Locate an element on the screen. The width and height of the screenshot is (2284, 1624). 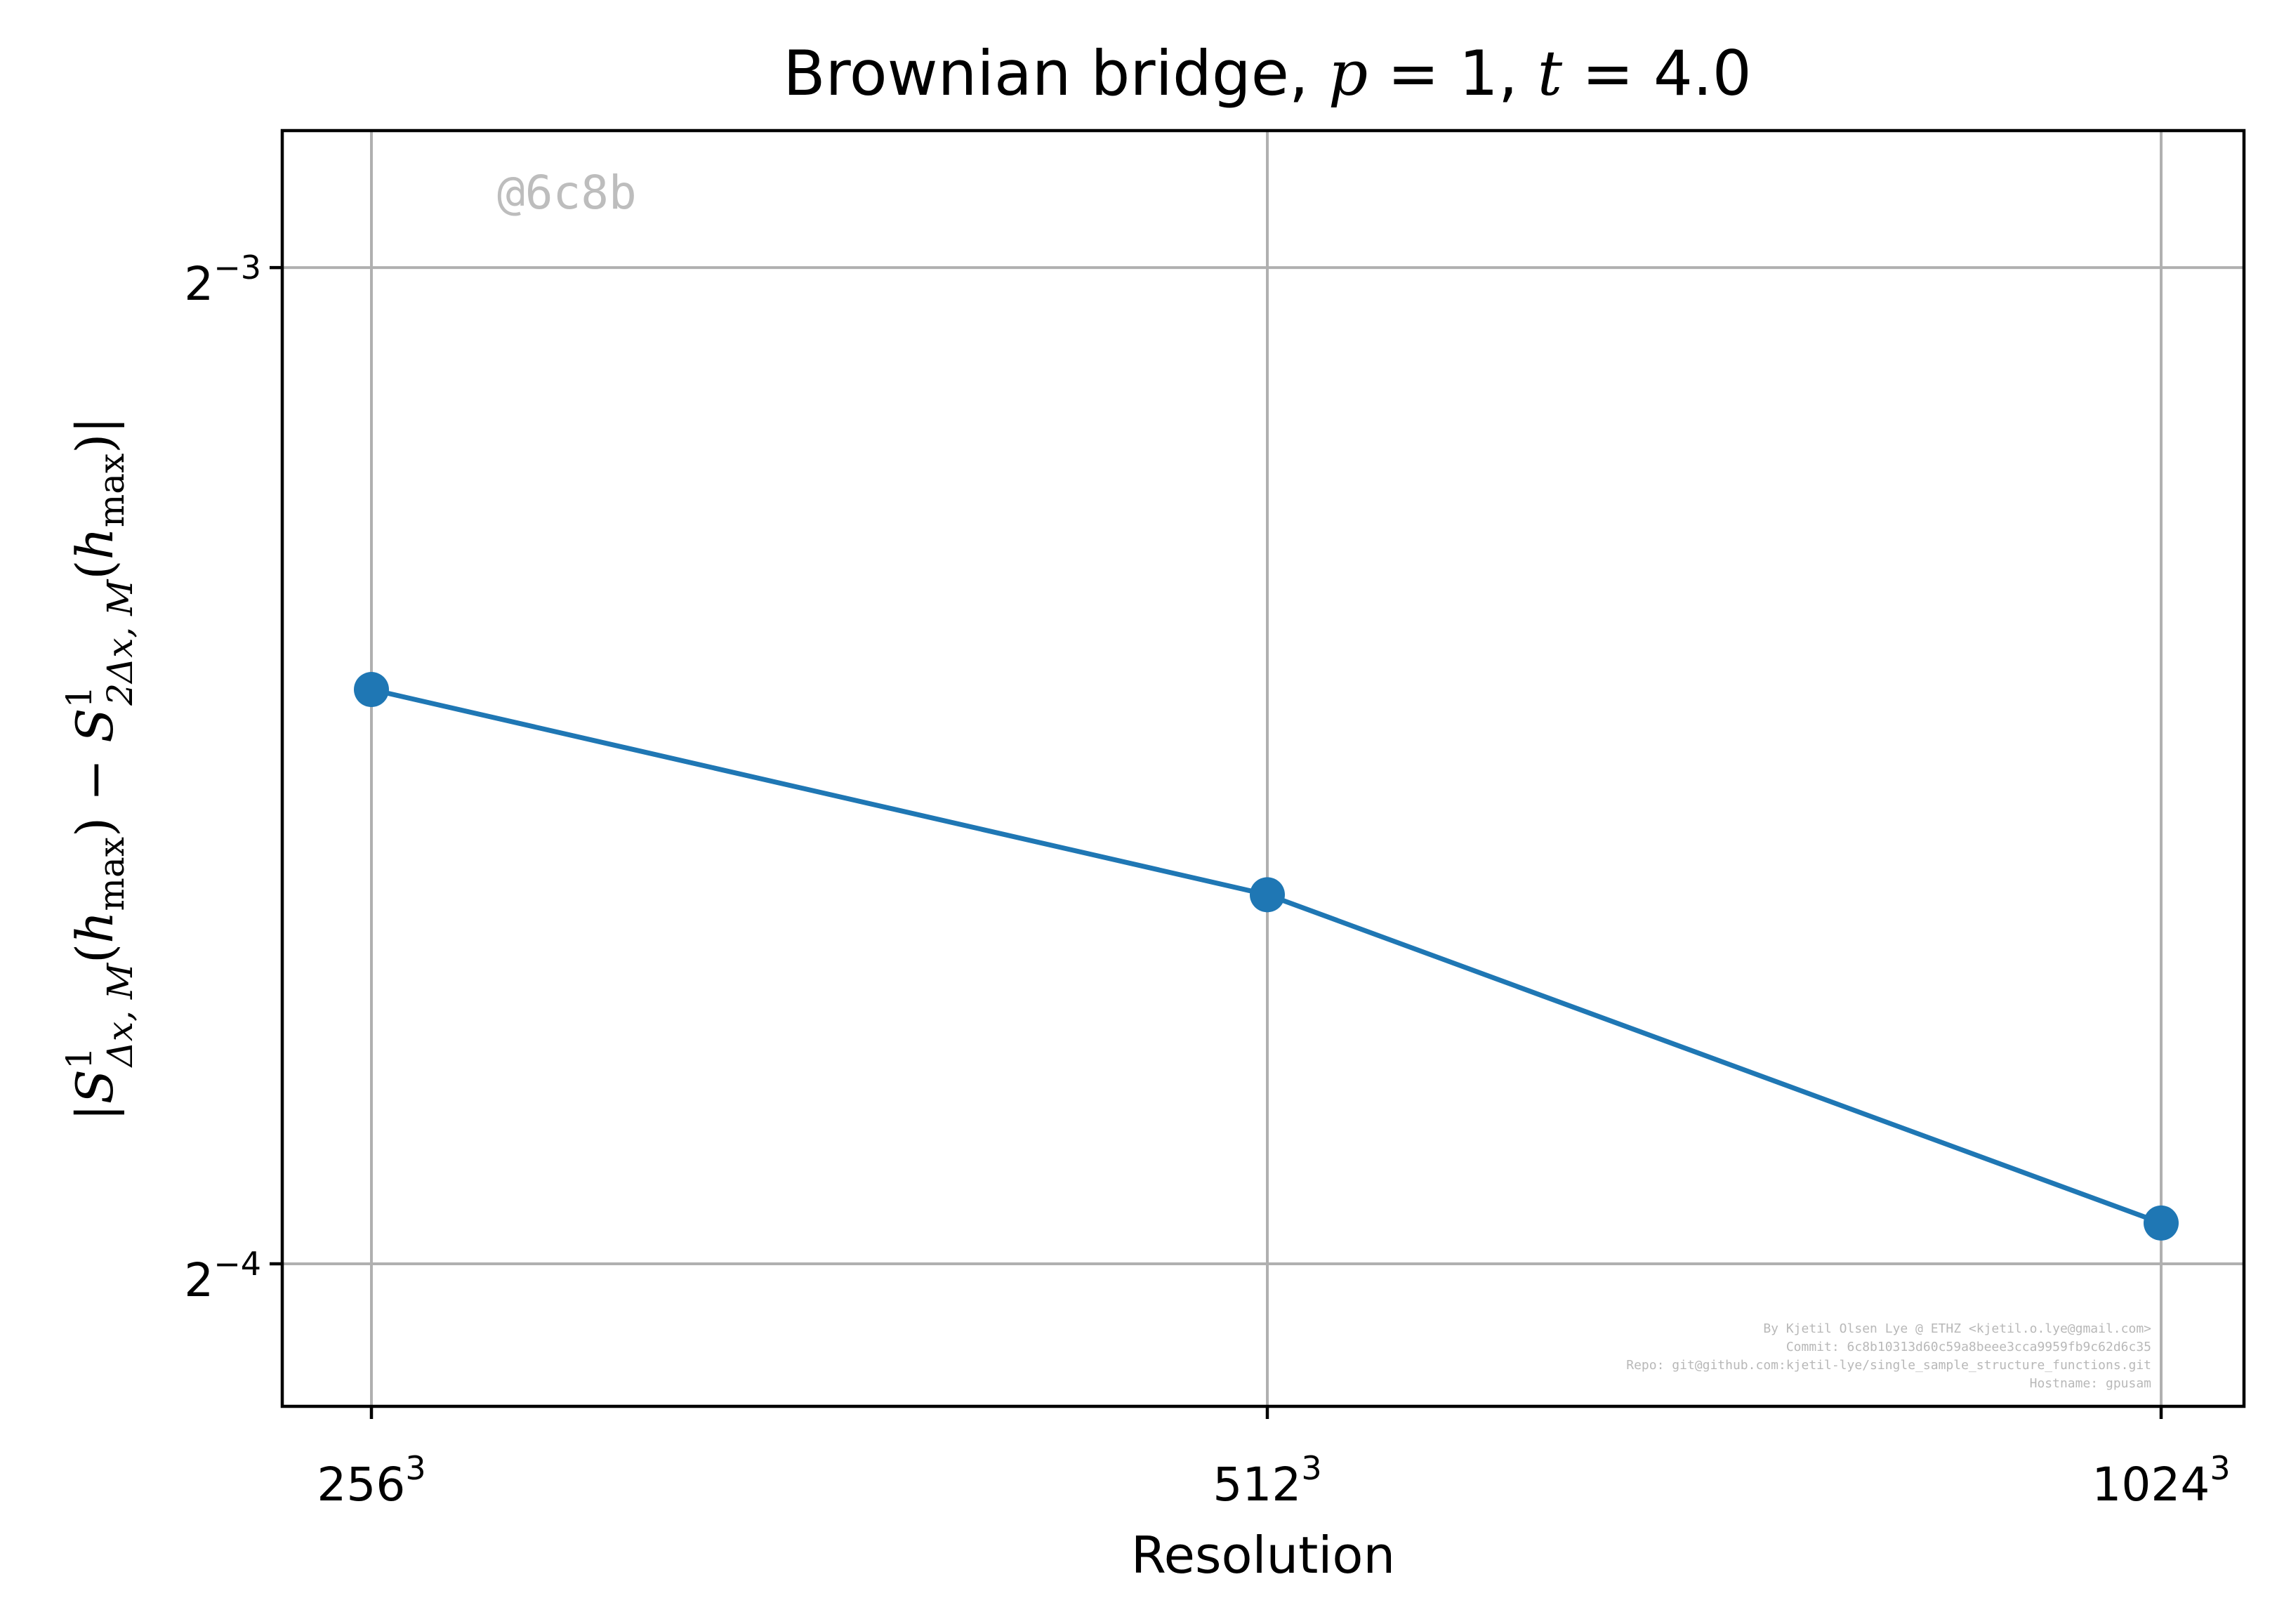
x-tick-label: 5123 is located at coordinates (1267, 1480).